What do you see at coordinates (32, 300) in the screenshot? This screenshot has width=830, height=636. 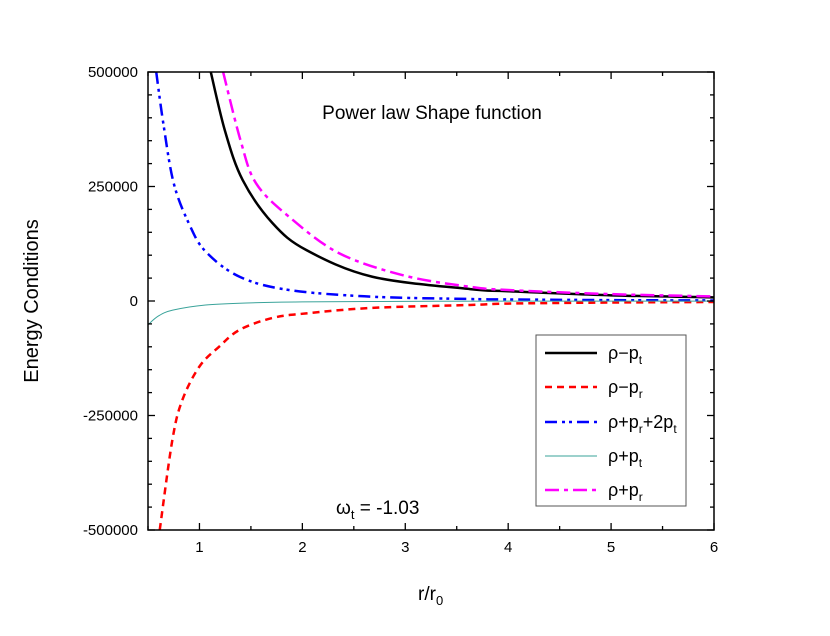 I see `y-axis-label: Energy Conditions` at bounding box center [32, 300].